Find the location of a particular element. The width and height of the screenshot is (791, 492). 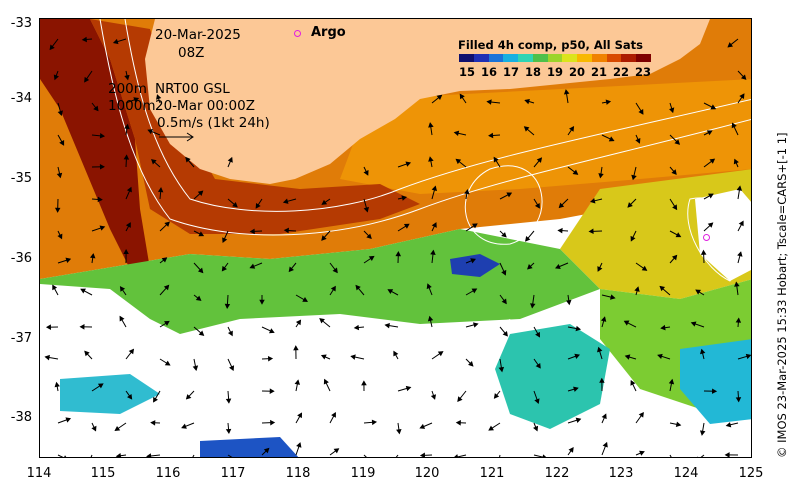

y-tick-label: -37 is located at coordinates (21, 338).